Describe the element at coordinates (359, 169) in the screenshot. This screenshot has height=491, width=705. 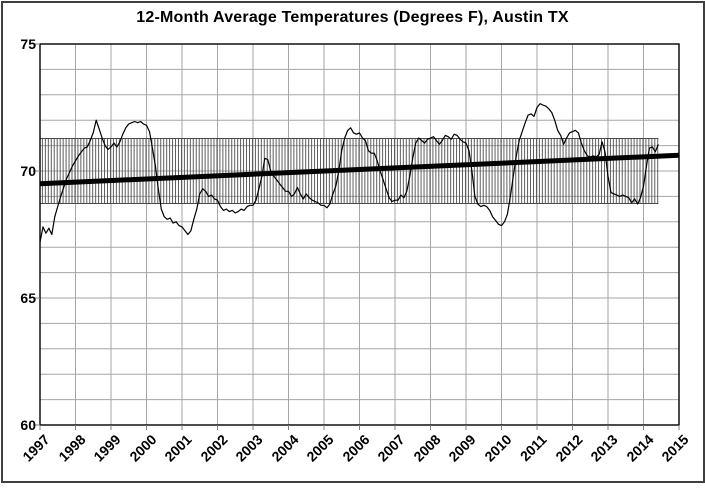
I see `trend-line` at that location.